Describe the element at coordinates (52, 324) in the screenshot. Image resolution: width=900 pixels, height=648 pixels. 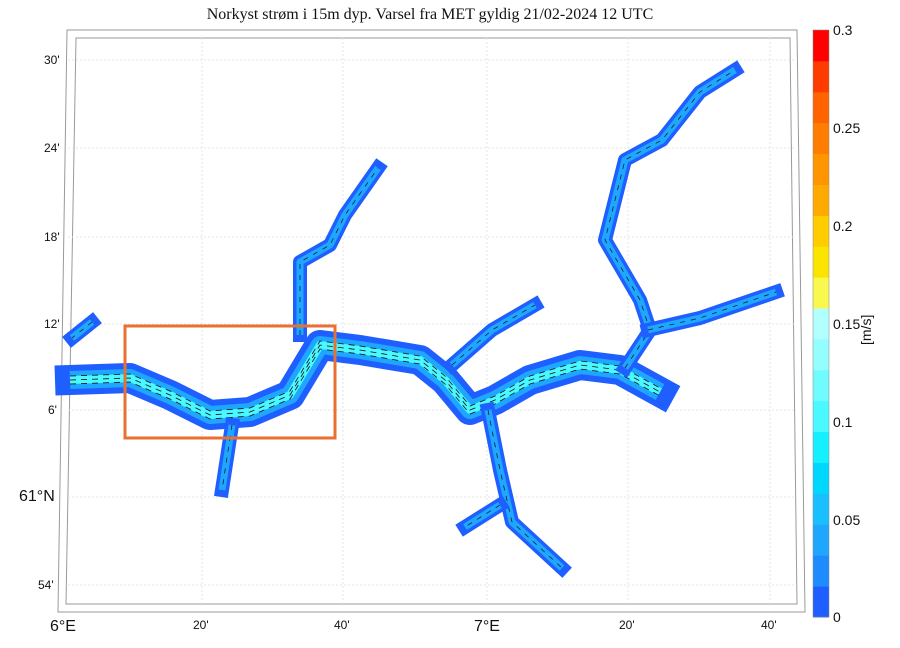
I see `lat-label: 12'` at that location.